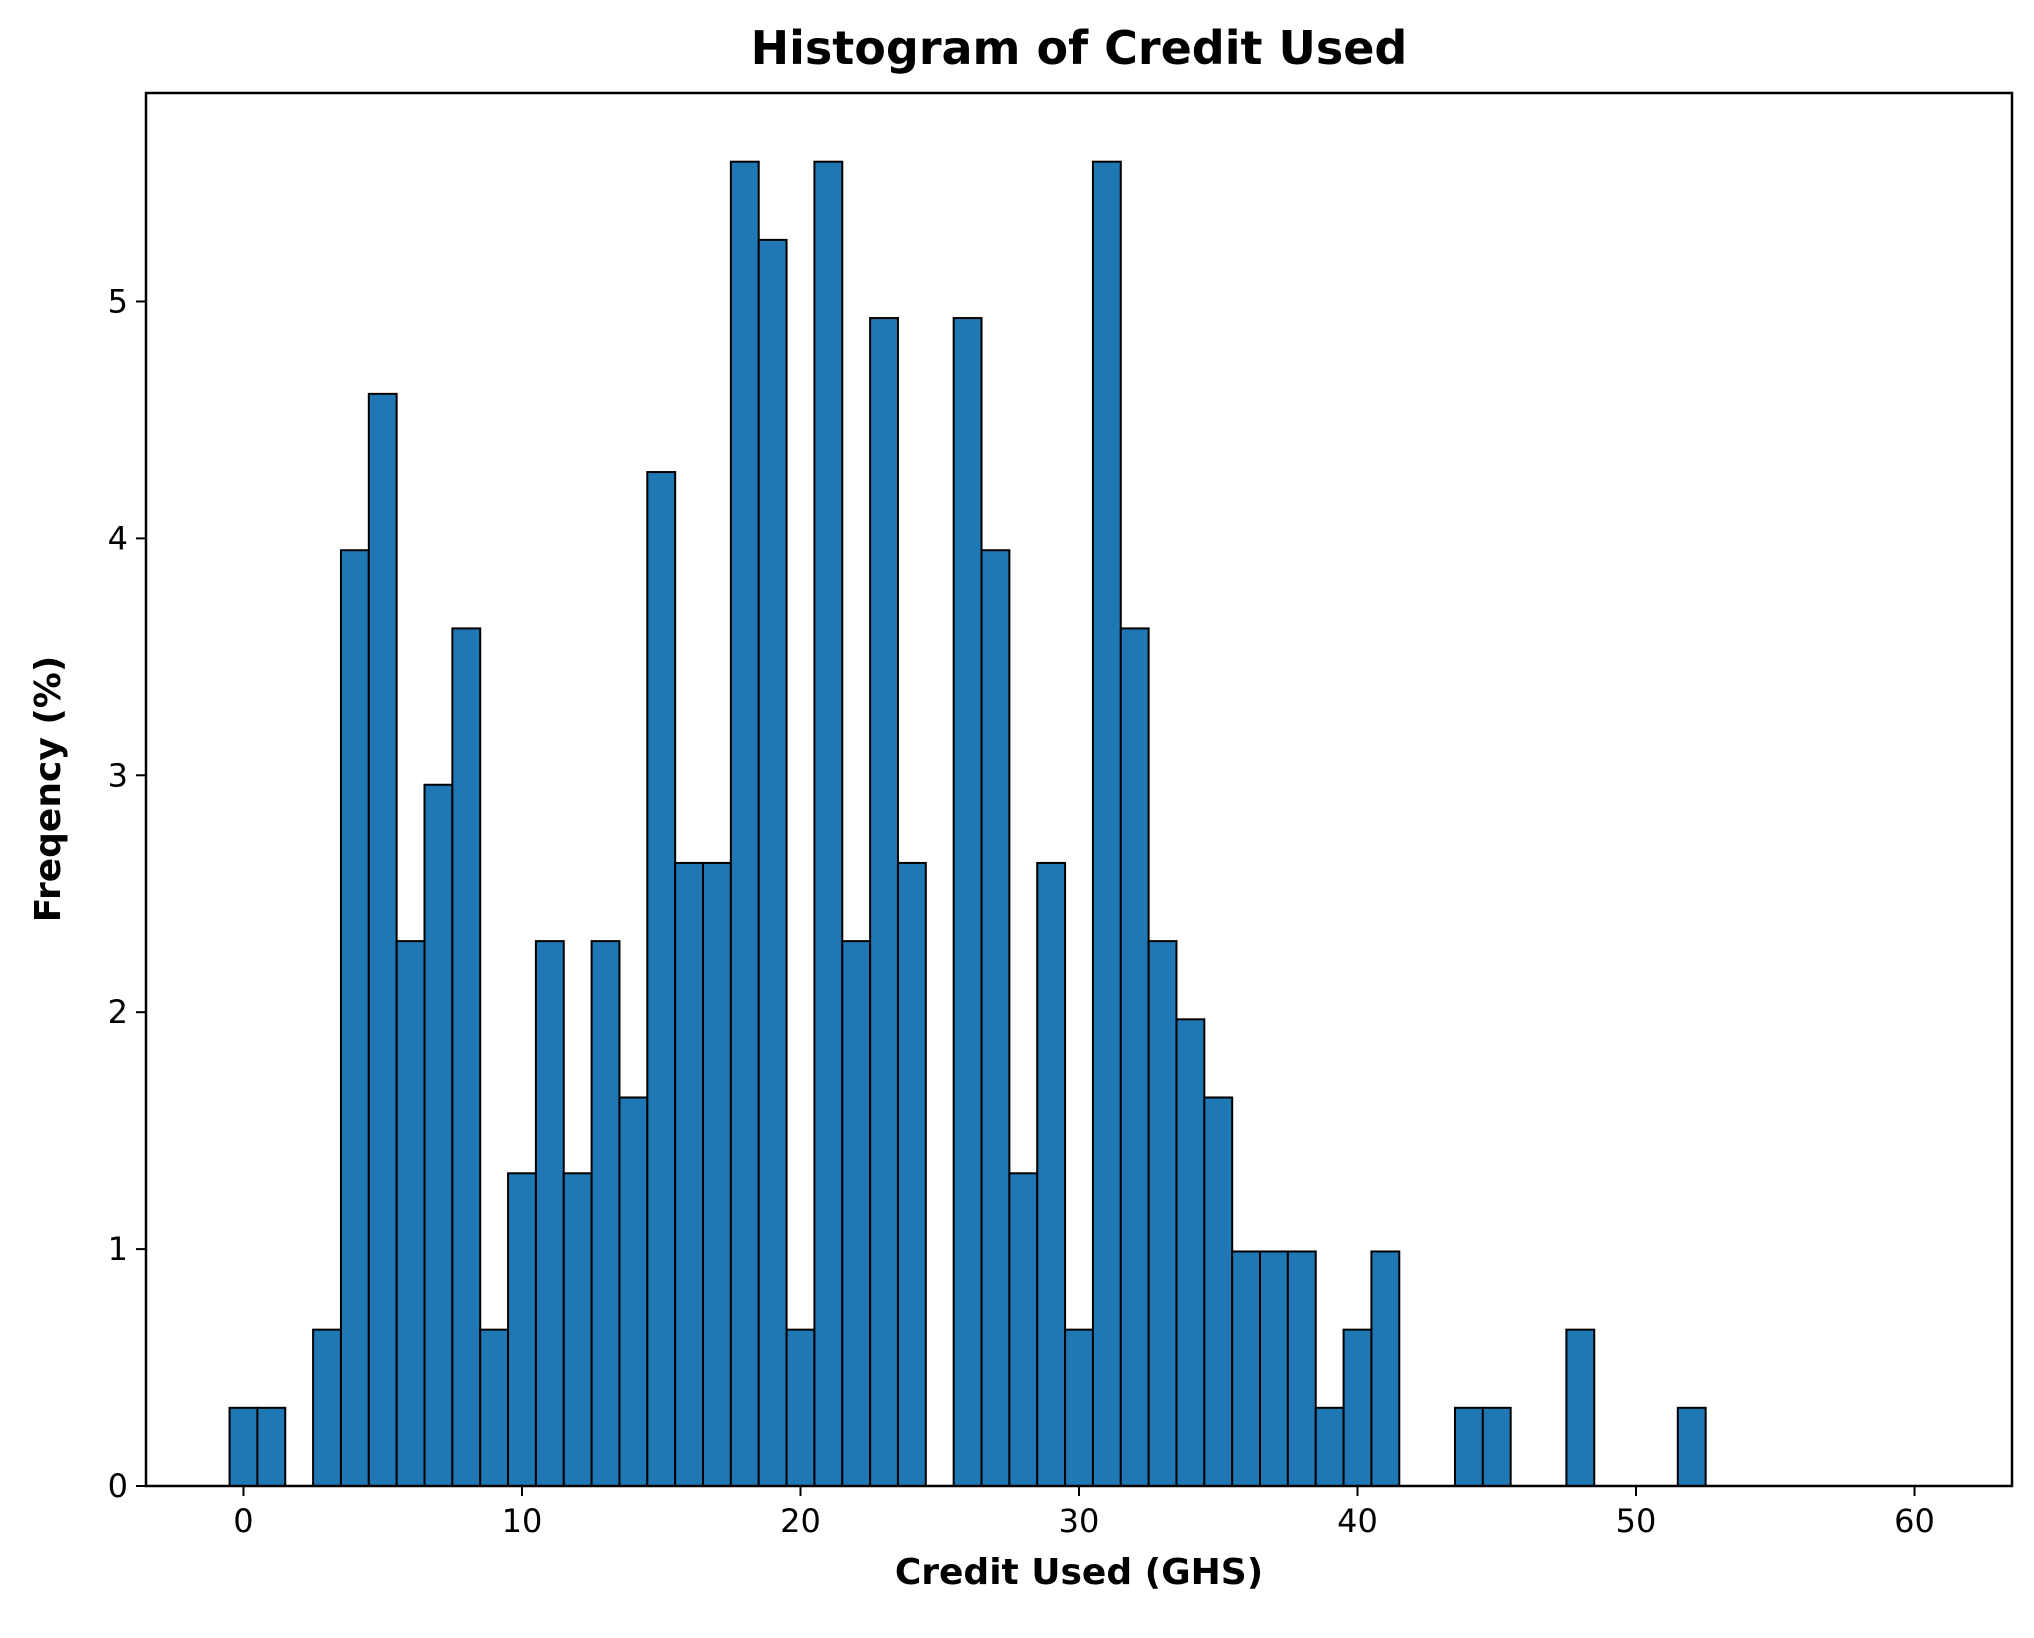 Image resolution: width=2034 pixels, height=1638 pixels. What do you see at coordinates (522, 1521) in the screenshot?
I see `x-tick-label: 10` at bounding box center [522, 1521].